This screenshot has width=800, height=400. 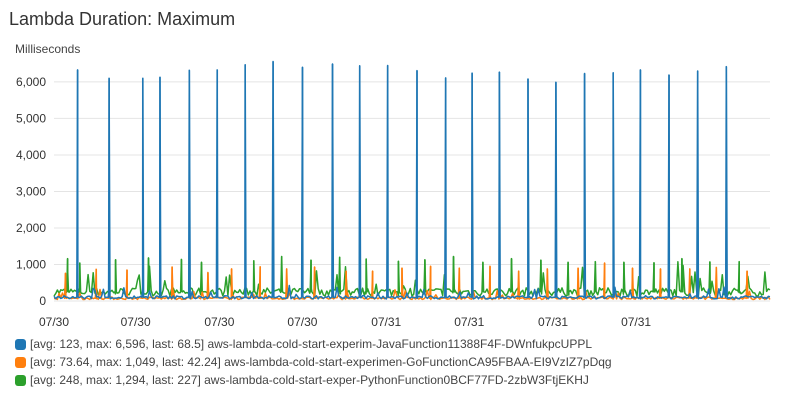 I want to click on y-tick-label: 4,000, so click(x=31, y=155).